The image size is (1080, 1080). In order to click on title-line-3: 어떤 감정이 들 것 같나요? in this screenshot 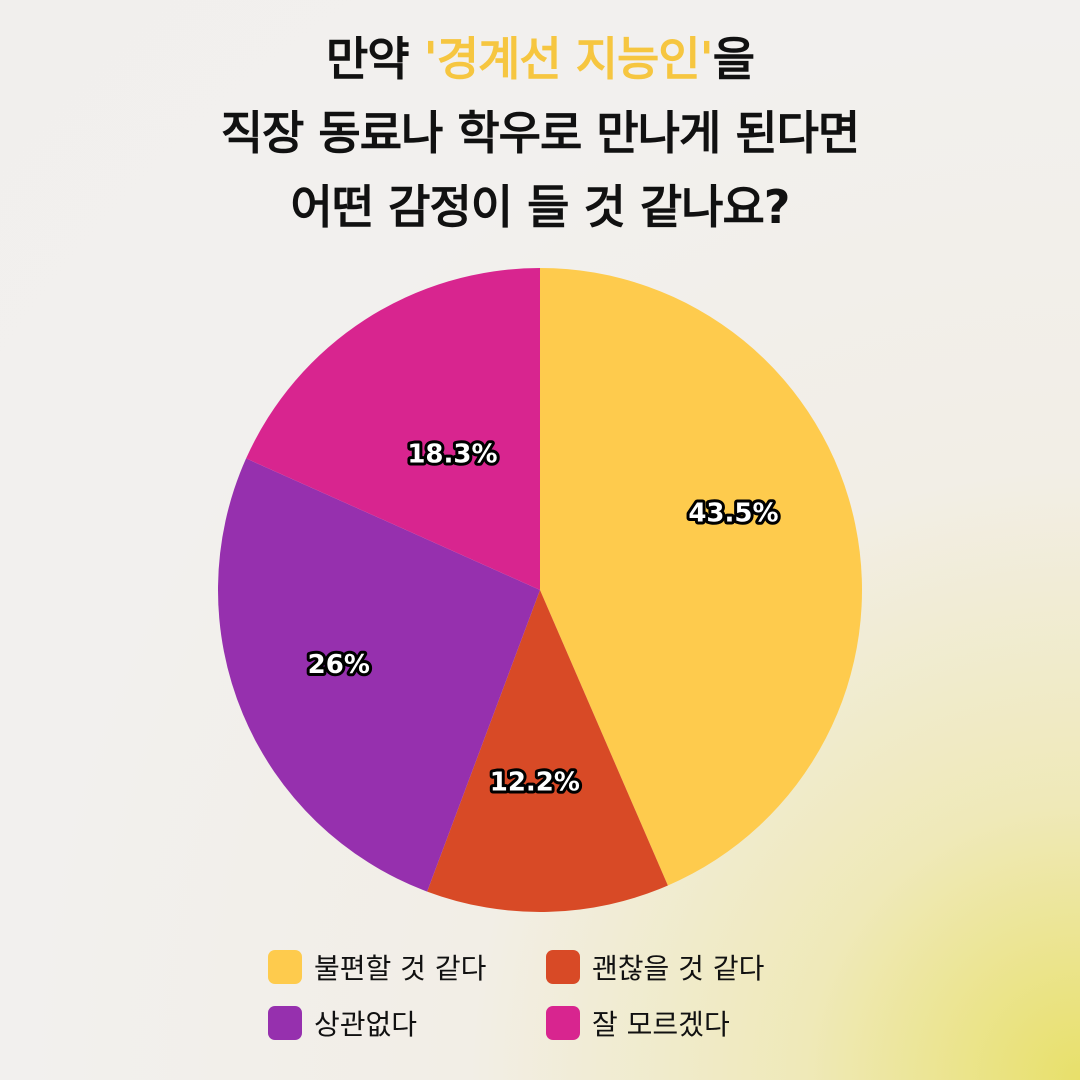, I will do `click(540, 207)`.